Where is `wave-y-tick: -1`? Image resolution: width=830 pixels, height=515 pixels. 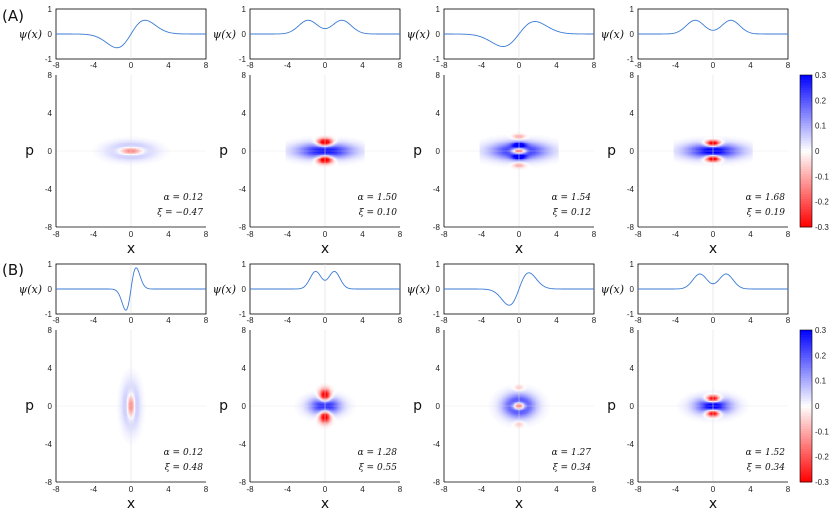
wave-y-tick: -1 is located at coordinates (631, 59).